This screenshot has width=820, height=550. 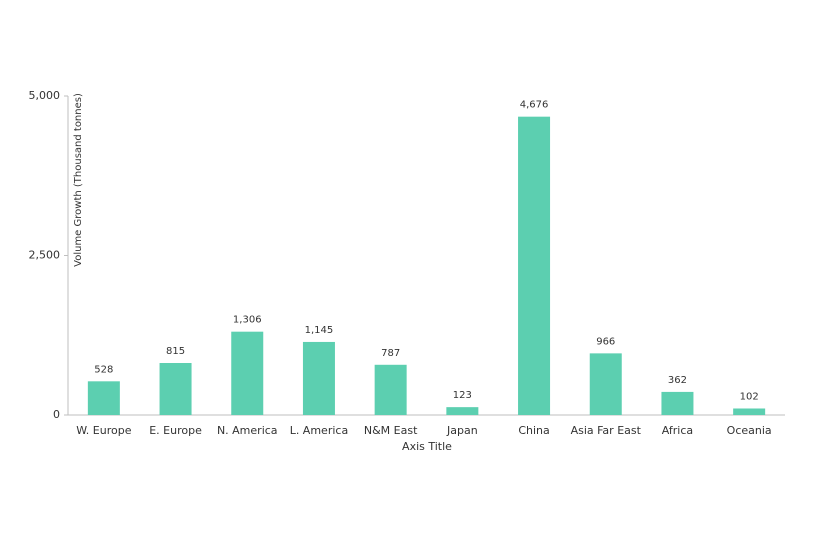 What do you see at coordinates (605, 341) in the screenshot?
I see `data-label: 966` at bounding box center [605, 341].